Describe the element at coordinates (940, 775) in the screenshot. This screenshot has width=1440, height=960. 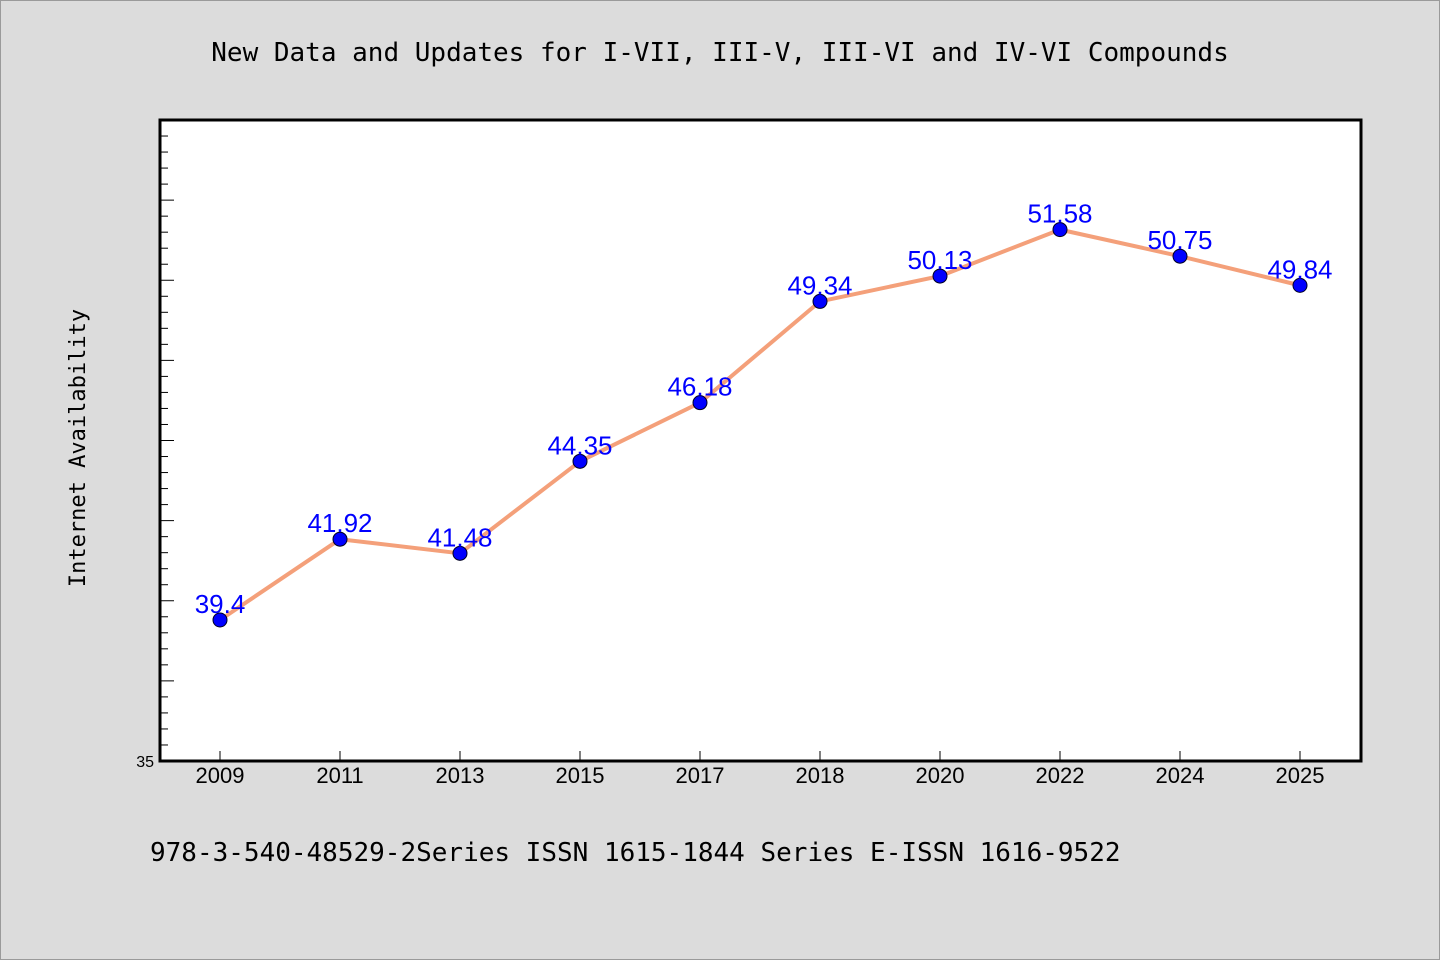
I see `x-tick-label: 2020` at that location.